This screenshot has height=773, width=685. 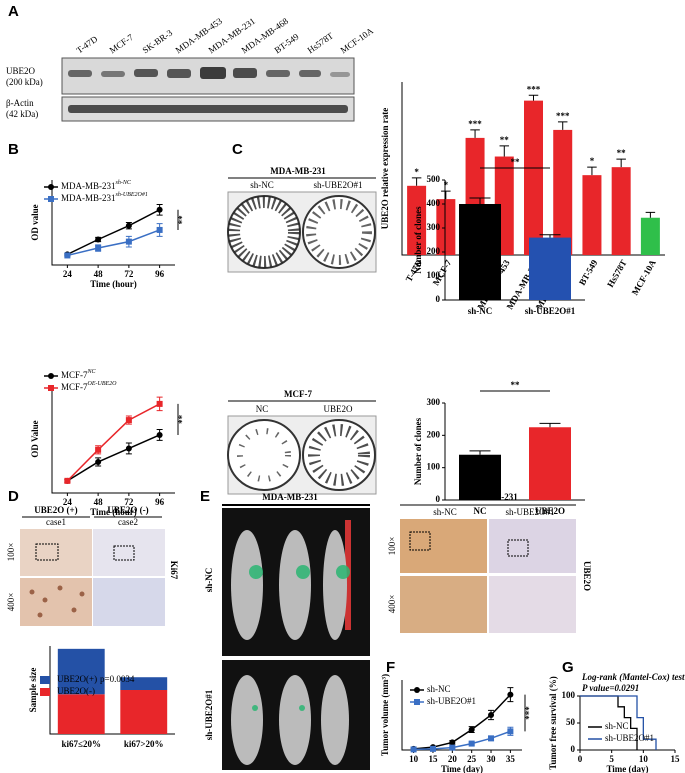 What do you see at coordinates (445, 512) in the screenshot?
I see `ihc-group: sh-NC` at bounding box center [445, 512].